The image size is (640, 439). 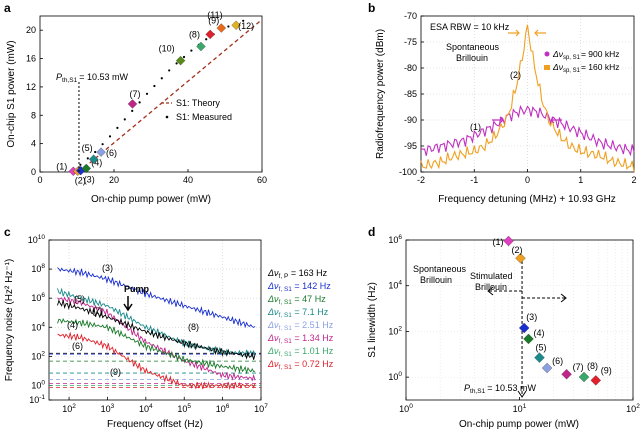 What do you see at coordinates (408, 172) in the screenshot?
I see `y-tick-label: -100` at bounding box center [408, 172].